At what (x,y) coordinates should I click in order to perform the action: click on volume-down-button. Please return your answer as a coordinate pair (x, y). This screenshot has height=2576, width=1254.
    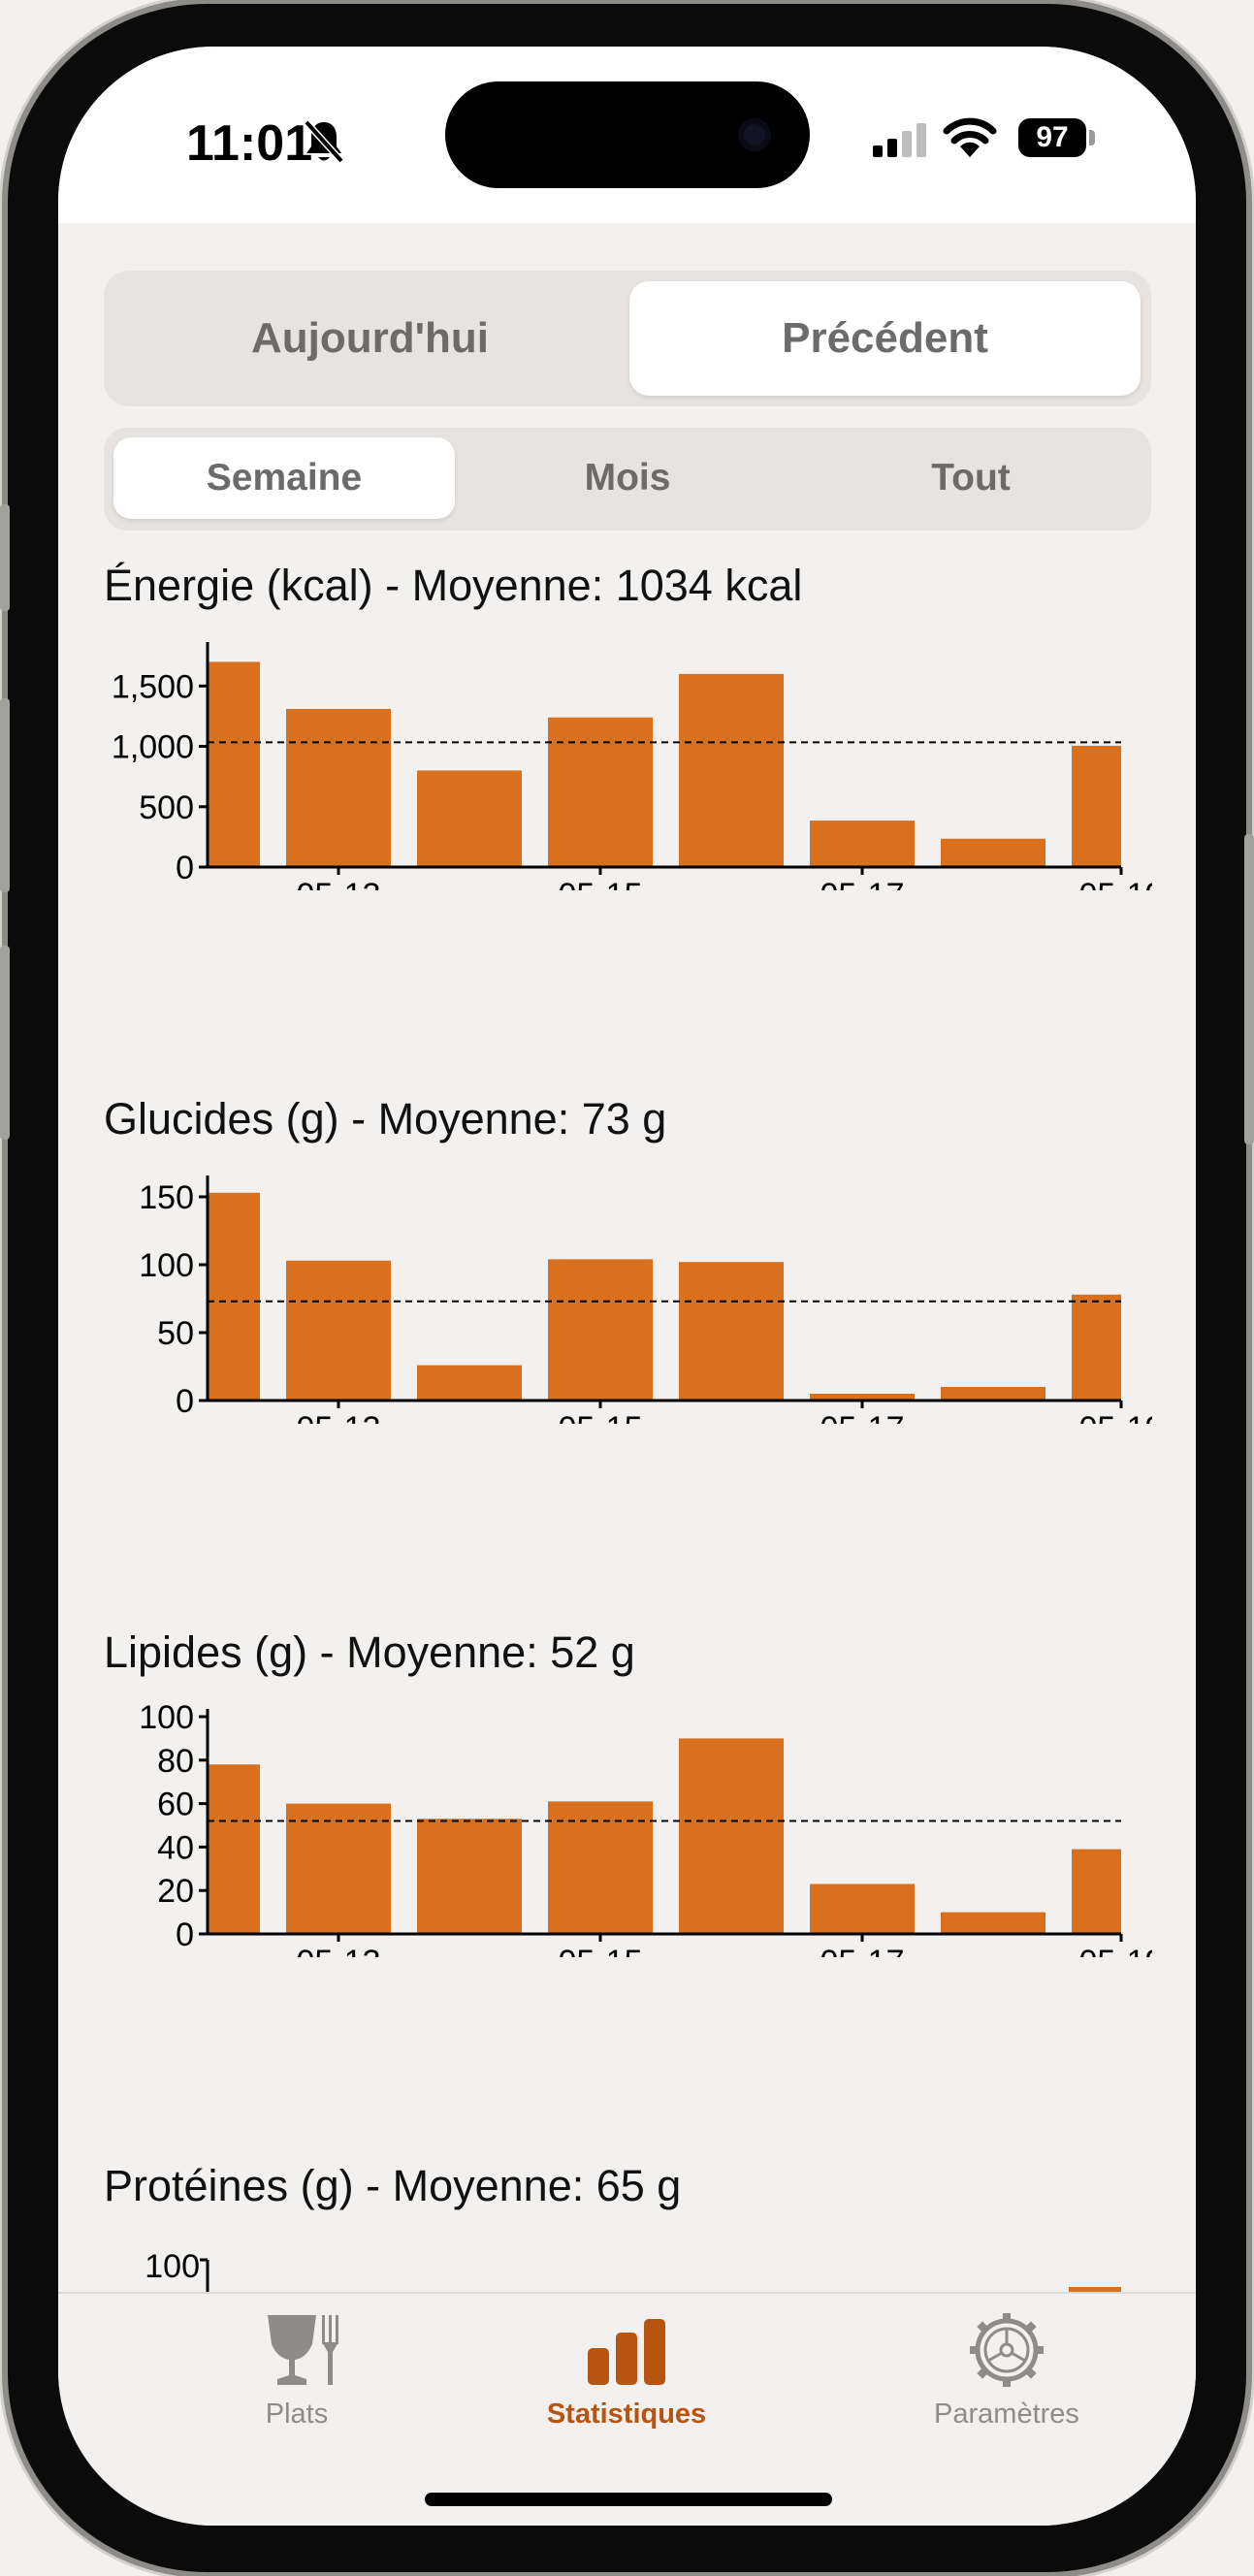
    Looking at the image, I should click on (5, 1043).